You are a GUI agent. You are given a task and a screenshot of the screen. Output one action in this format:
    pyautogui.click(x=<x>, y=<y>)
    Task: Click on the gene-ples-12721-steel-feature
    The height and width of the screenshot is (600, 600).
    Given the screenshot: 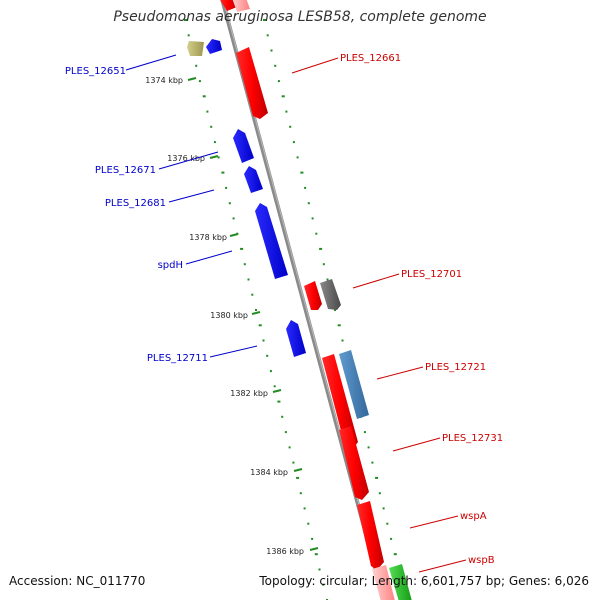 What is the action you would take?
    pyautogui.click(x=354, y=384)
    